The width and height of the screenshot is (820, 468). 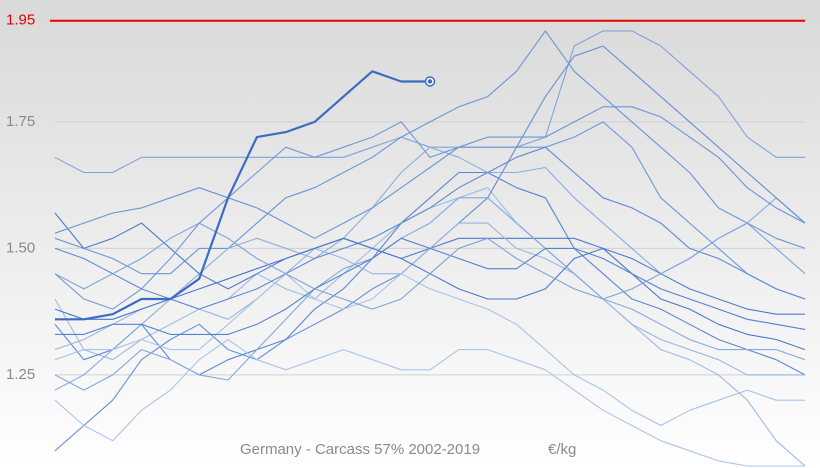 What do you see at coordinates (20, 20) in the screenshot?
I see `reference-label: 1.95` at bounding box center [20, 20].